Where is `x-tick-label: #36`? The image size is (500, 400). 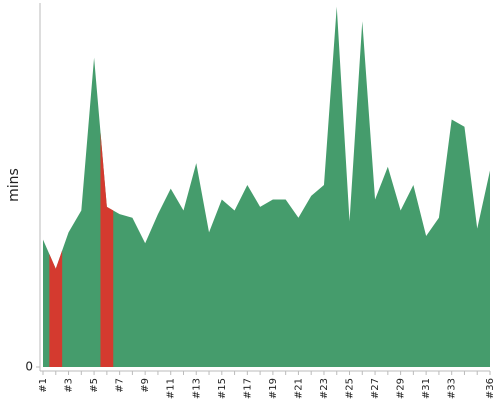 x-tick-label: #36 is located at coordinates (490, 388).